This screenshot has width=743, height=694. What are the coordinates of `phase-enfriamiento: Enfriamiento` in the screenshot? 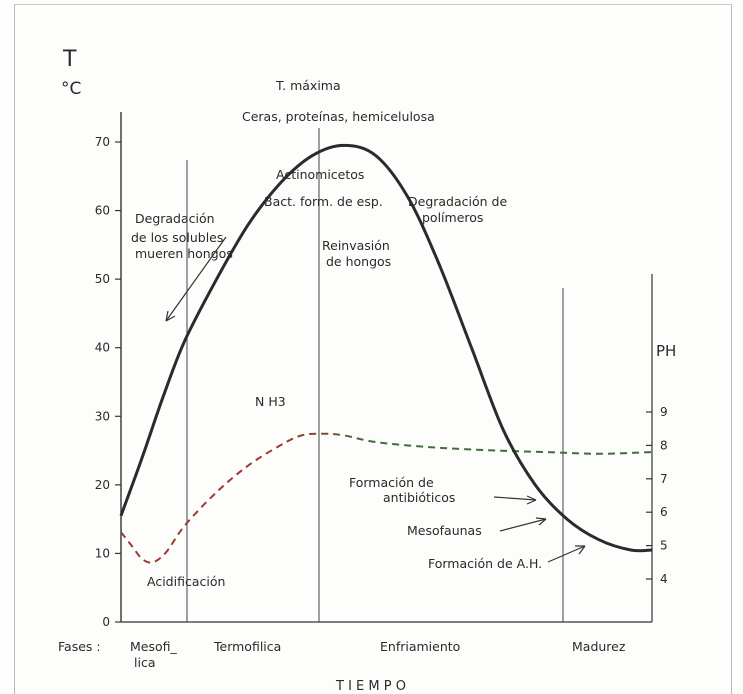 It's located at (420, 646).